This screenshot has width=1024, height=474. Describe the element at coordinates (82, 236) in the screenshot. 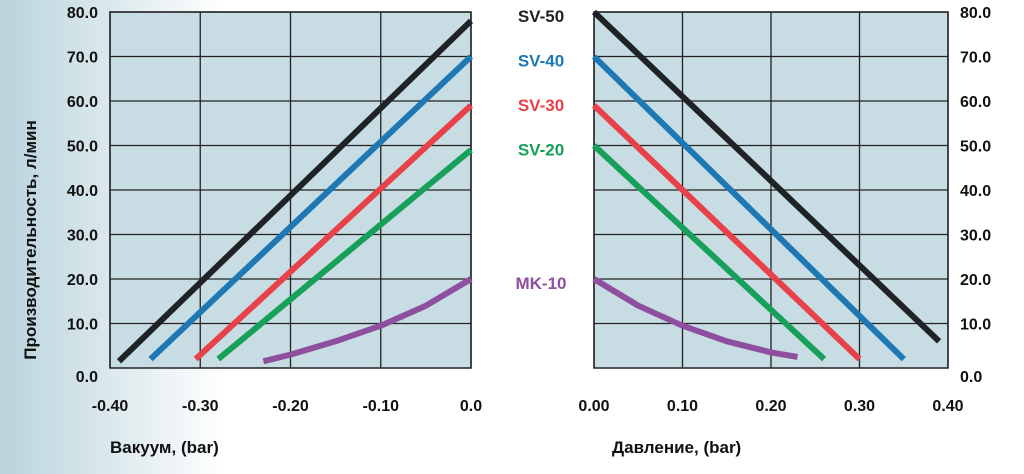

I see `vacuum-y-tick-label: 30.0` at that location.